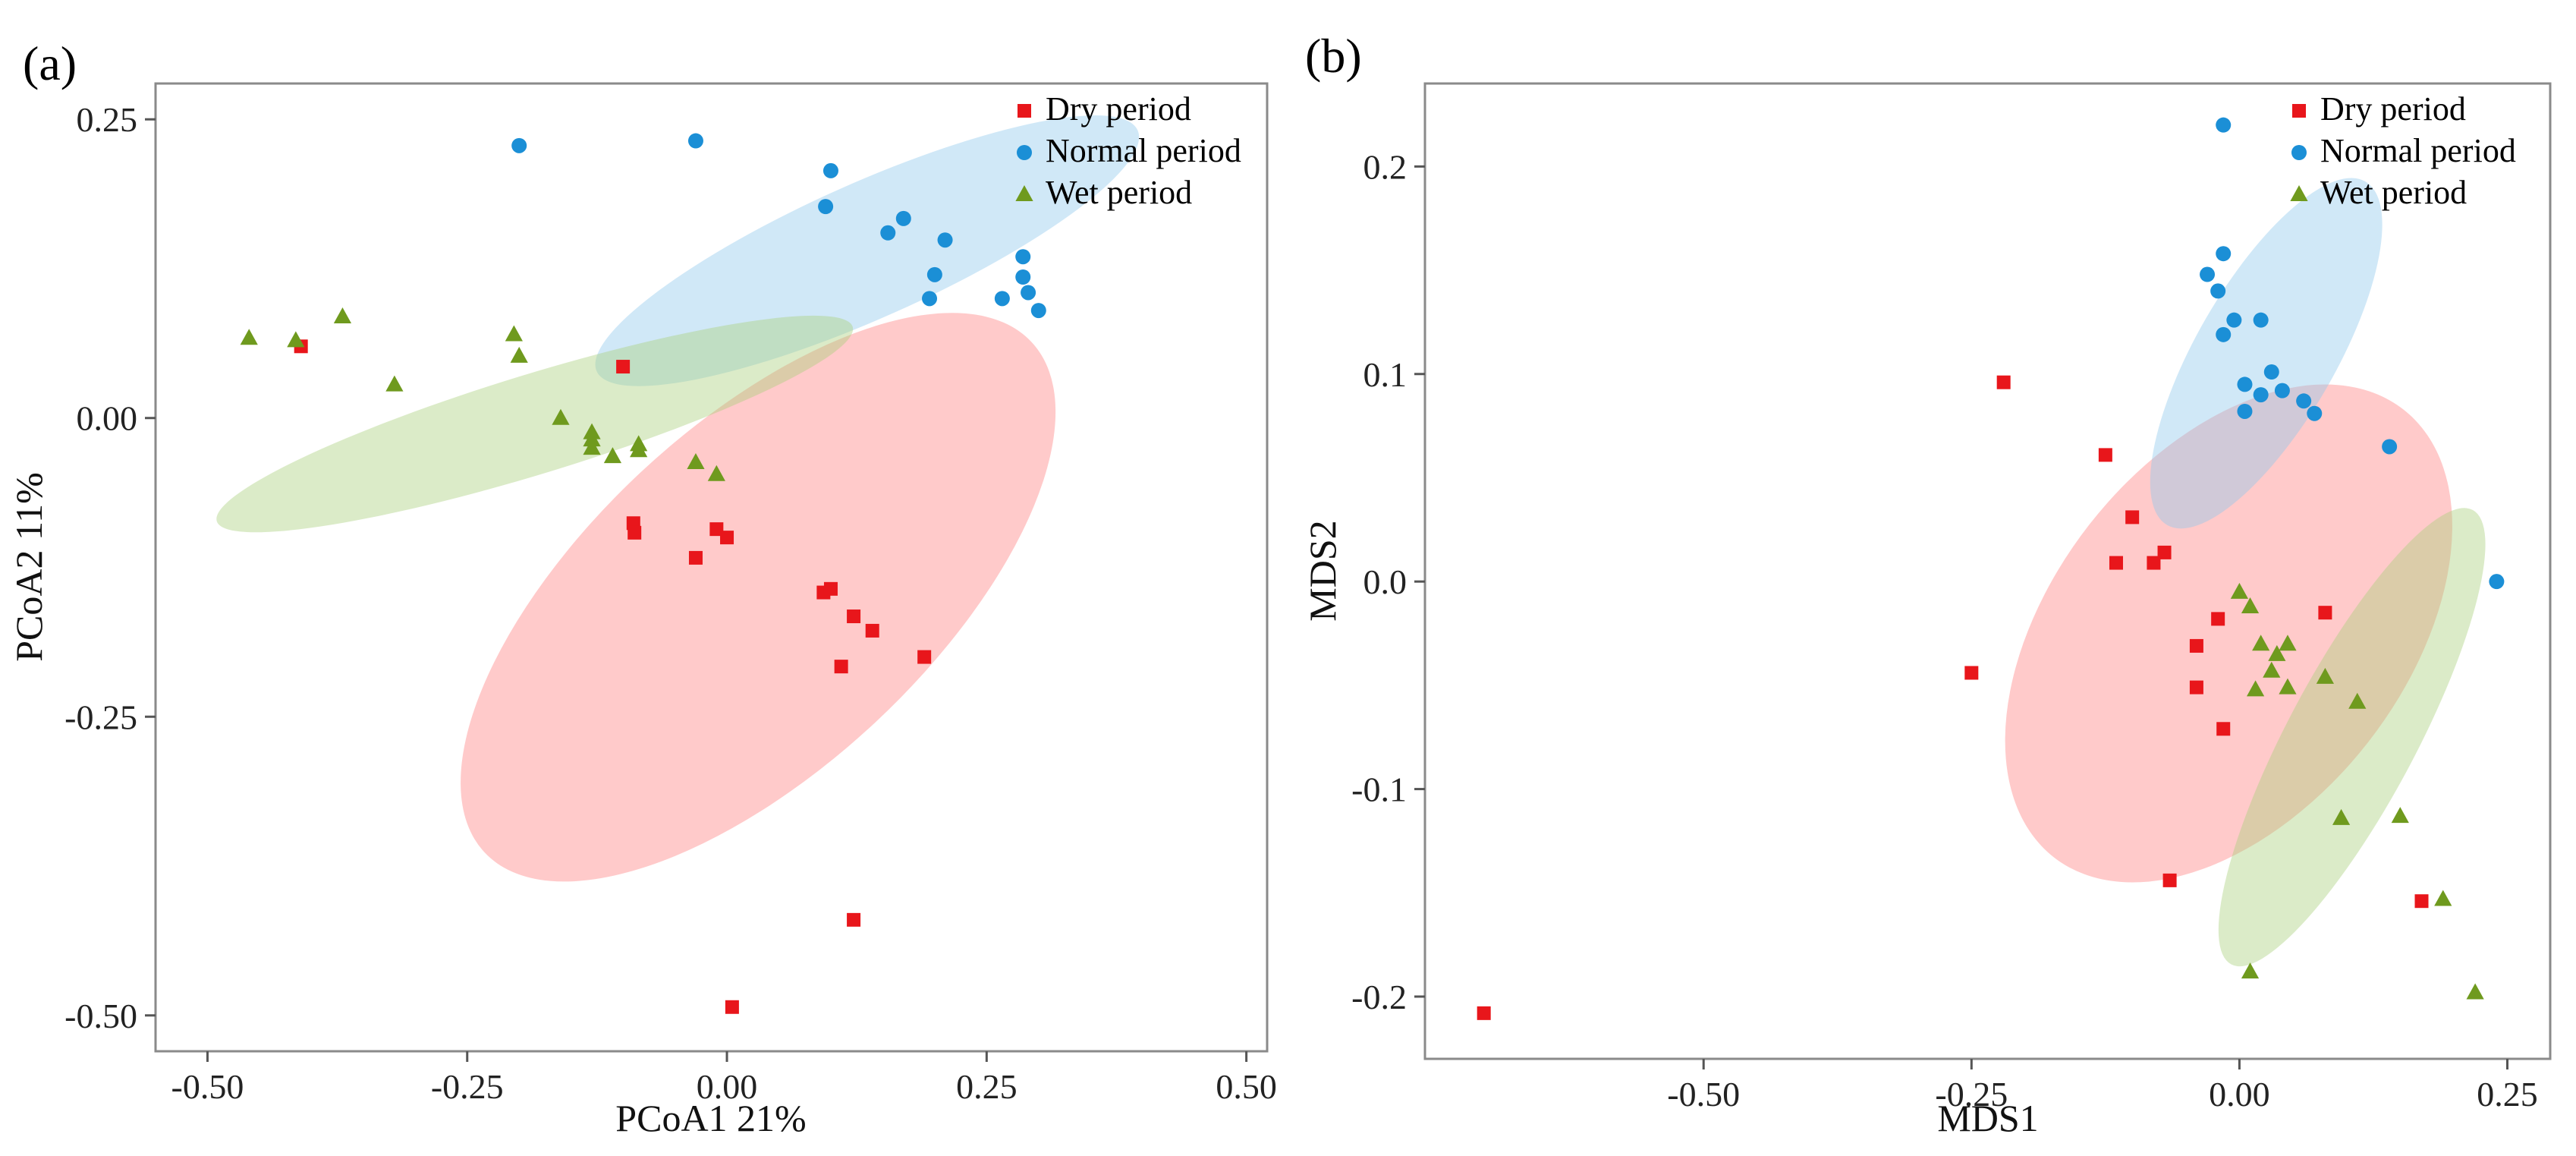 This screenshot has height=1156, width=2576. Describe the element at coordinates (710, 1118) in the screenshot. I see `panel-a-x-axis-title: PCoA1 21%` at that location.